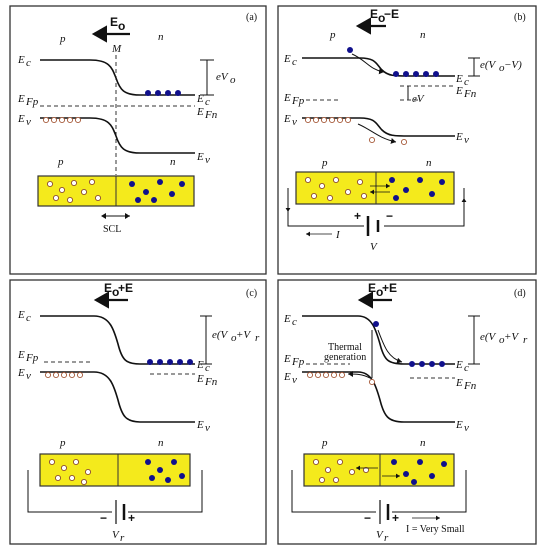 This screenshot has width=543, height=550. I want to click on current-label: I, so click(338, 235).